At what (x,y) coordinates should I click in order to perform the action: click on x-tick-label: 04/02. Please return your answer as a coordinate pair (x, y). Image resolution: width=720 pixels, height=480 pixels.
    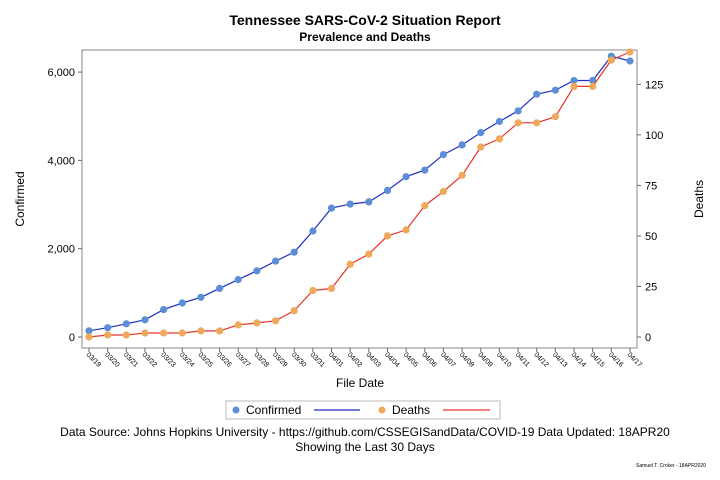
    Looking at the image, I should click on (354, 359).